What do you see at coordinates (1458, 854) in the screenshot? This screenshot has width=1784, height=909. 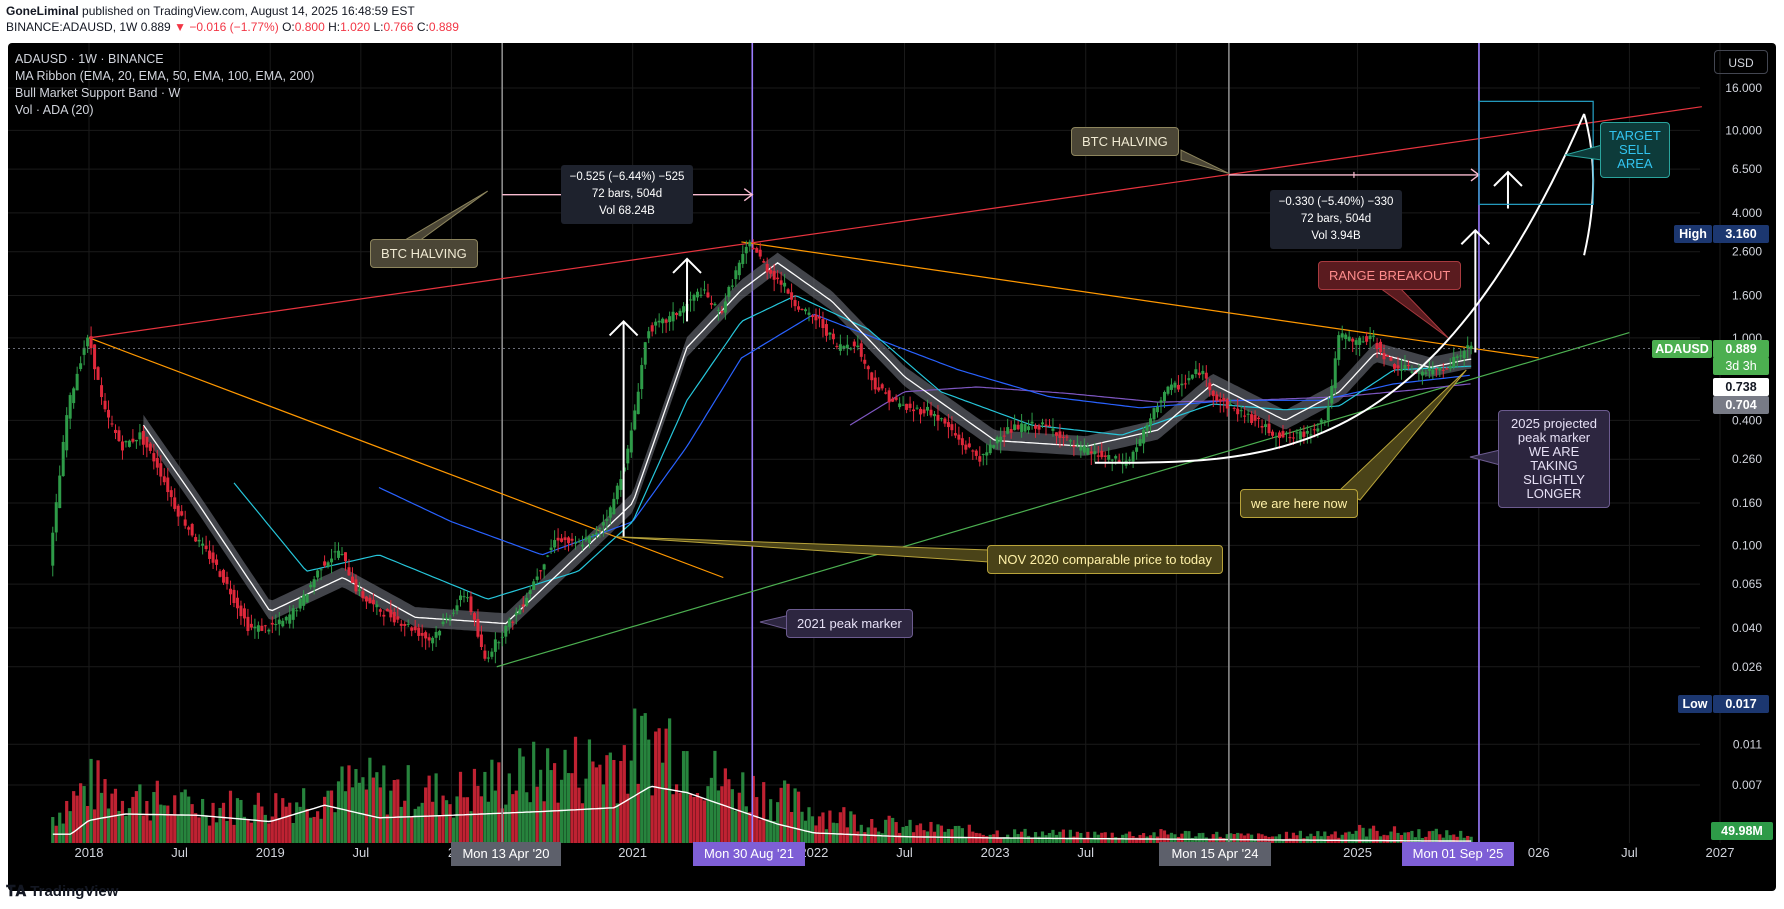 I see `date-badge-sep-2025: Mon 01 Sep '25` at bounding box center [1458, 854].